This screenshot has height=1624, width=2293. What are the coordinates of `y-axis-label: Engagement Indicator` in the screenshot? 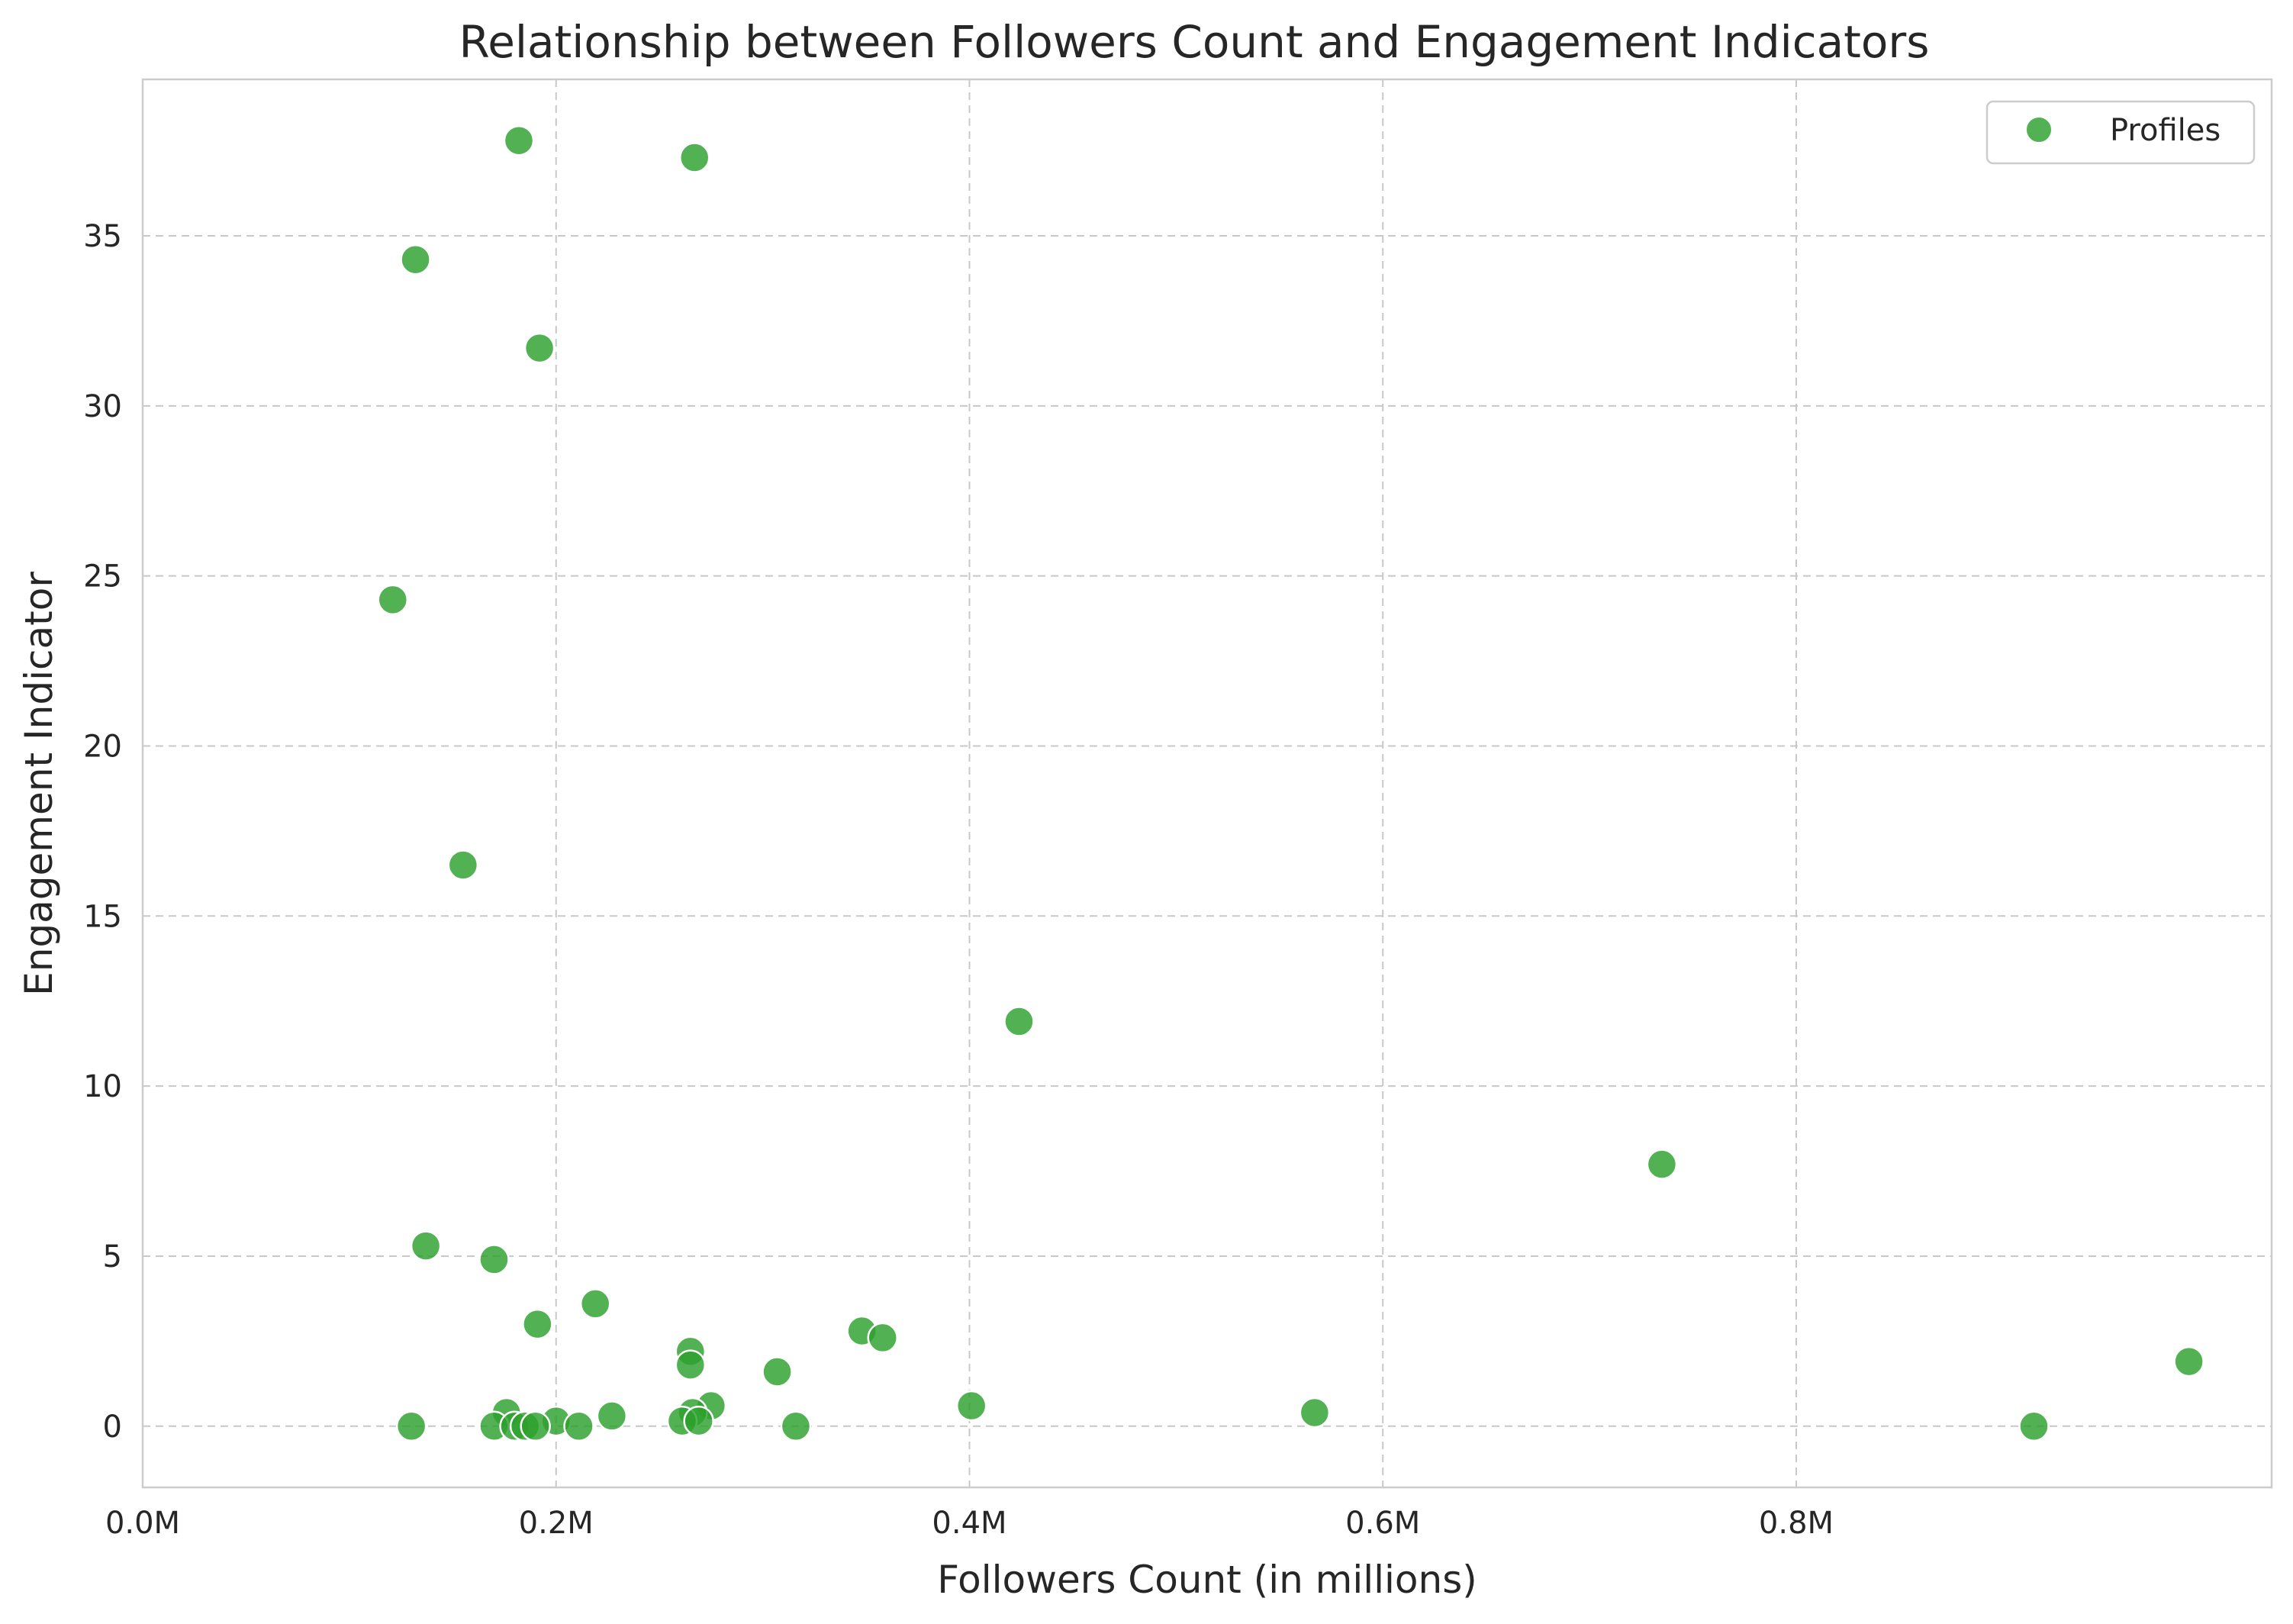 It's located at (39, 784).